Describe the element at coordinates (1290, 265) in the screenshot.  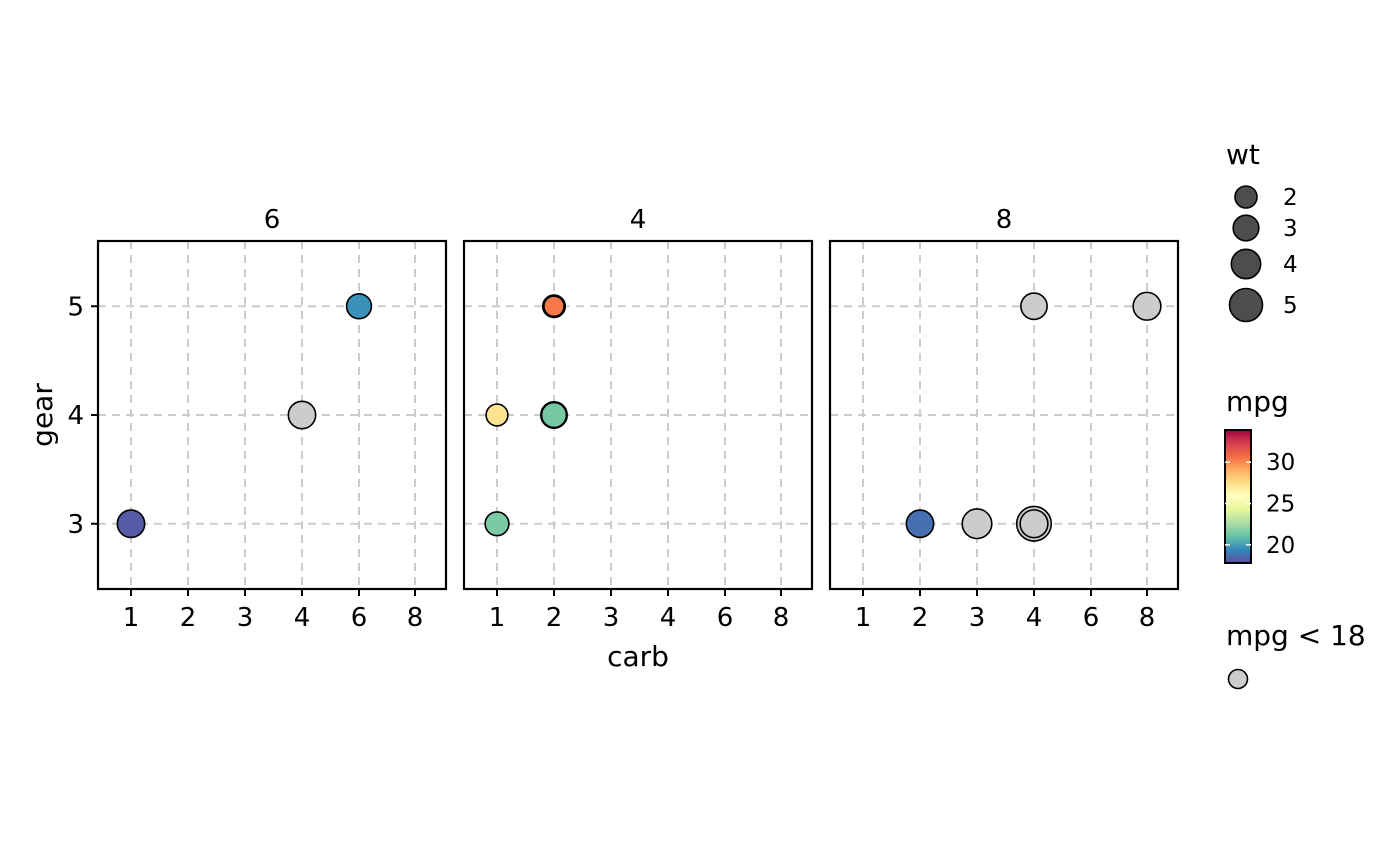
I see `legend-size-label: 4` at that location.